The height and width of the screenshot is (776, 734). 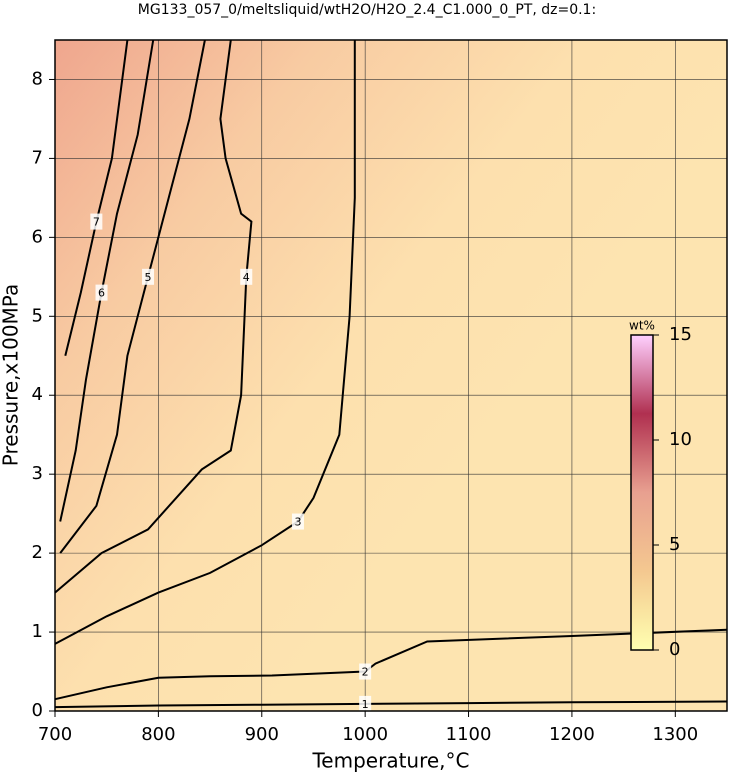 What do you see at coordinates (158, 734) in the screenshot?
I see `x-tick-label: 800` at bounding box center [158, 734].